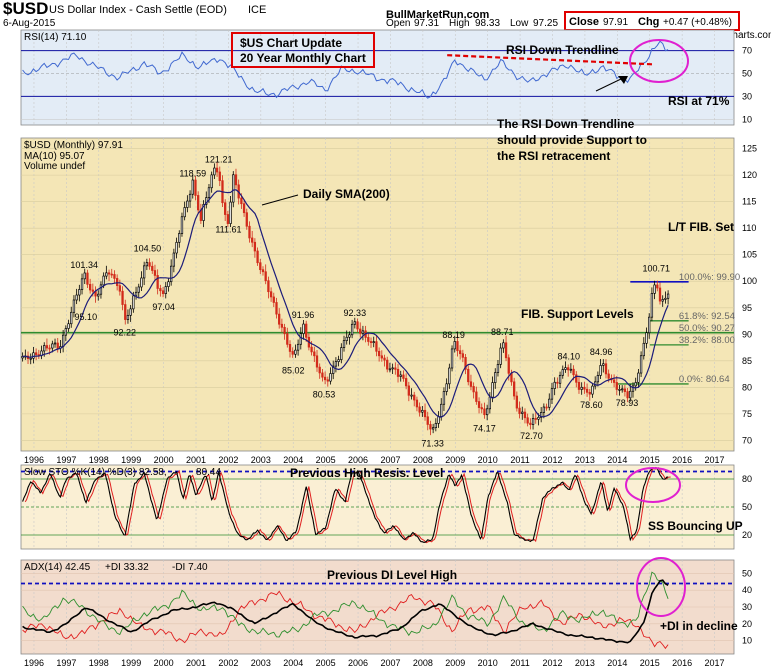 The width and height of the screenshot is (771, 669). Describe the element at coordinates (54, 166) in the screenshot. I see `volume-legend: Volume undef` at that location.